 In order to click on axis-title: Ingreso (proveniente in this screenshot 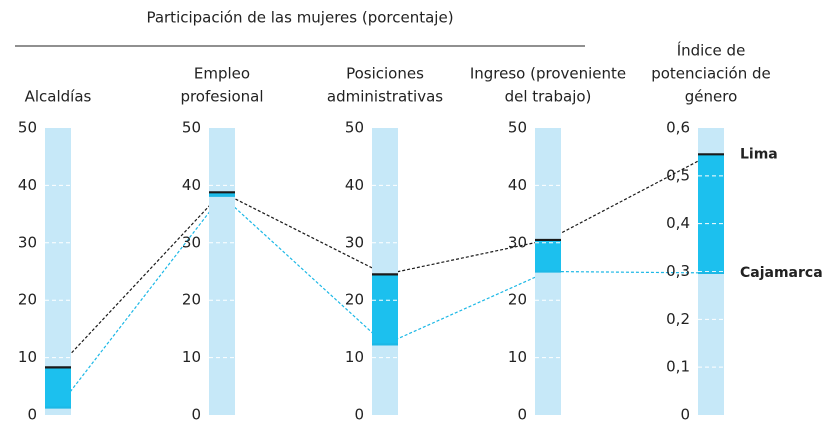, I will do `click(548, 74)`.